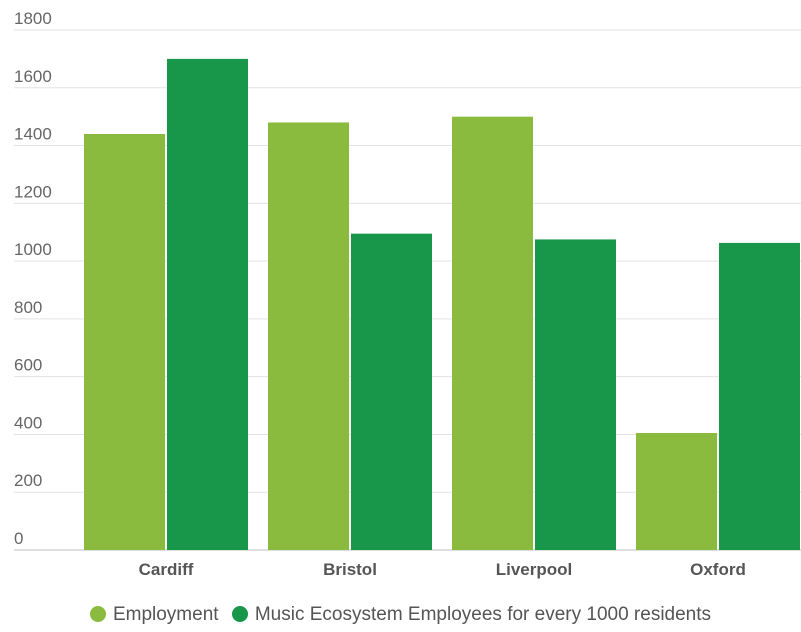 Image resolution: width=801 pixels, height=632 pixels. What do you see at coordinates (28, 365) in the screenshot?
I see `y-tick-label-600: 600` at bounding box center [28, 365].